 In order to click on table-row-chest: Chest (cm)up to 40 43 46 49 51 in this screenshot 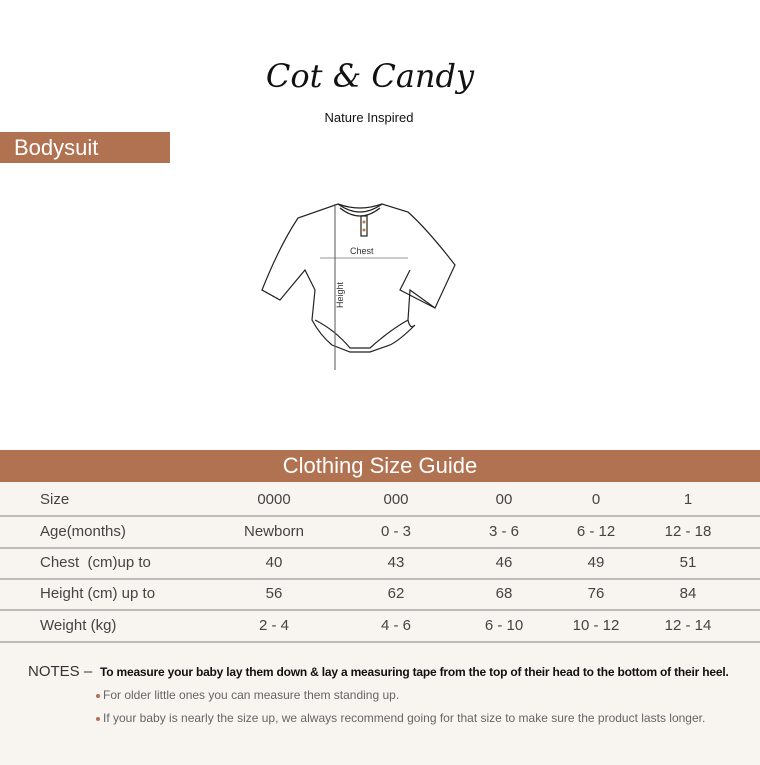, I will do `click(380, 563)`.